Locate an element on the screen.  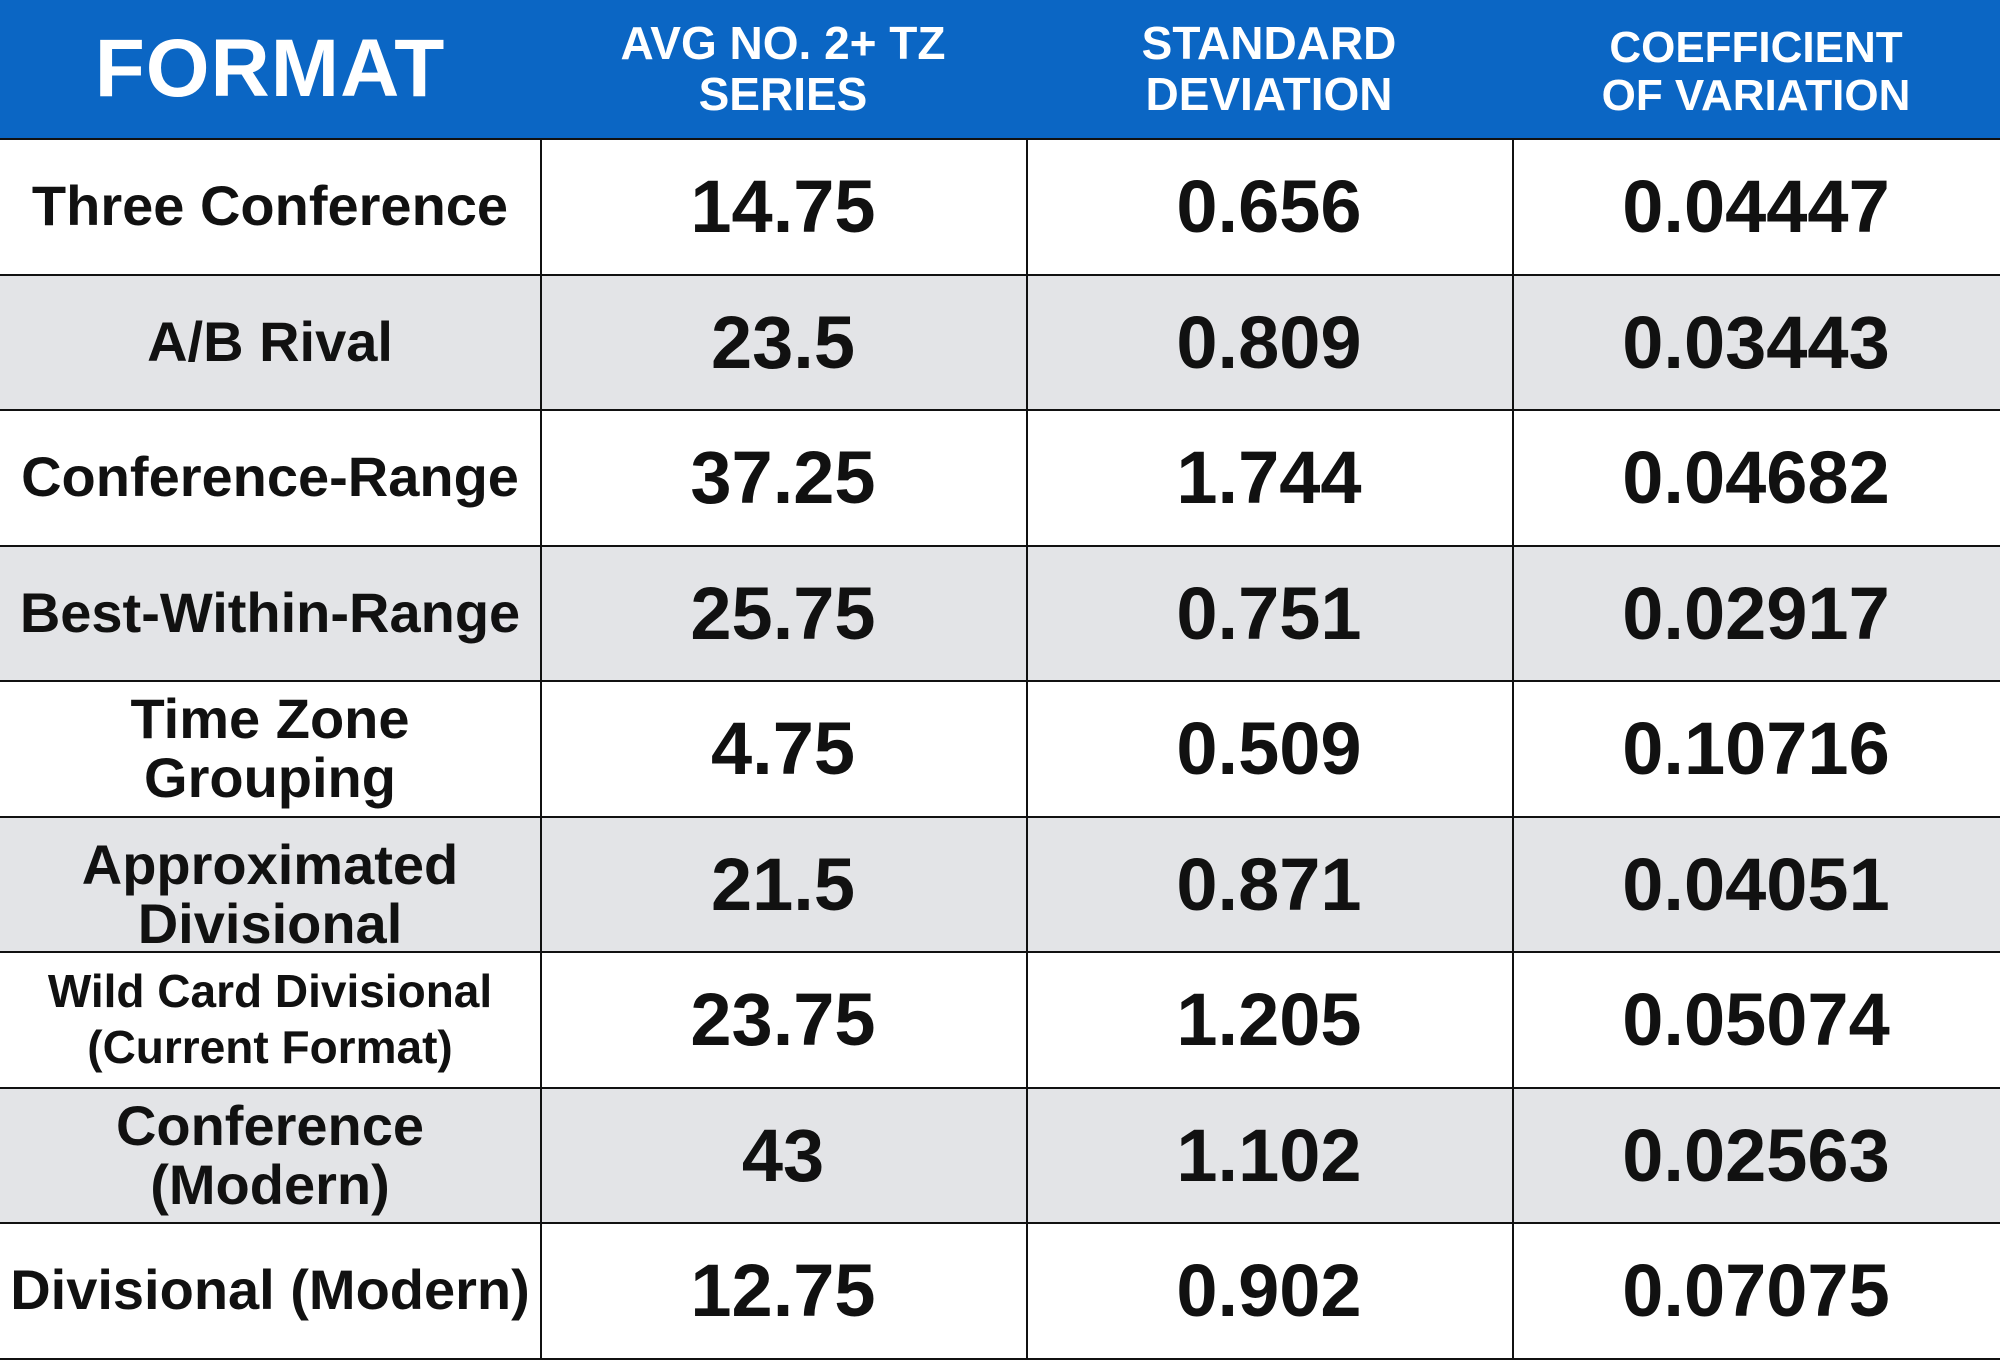
cell-coefficient-of-variation: 0.04051 is located at coordinates (1756, 884).